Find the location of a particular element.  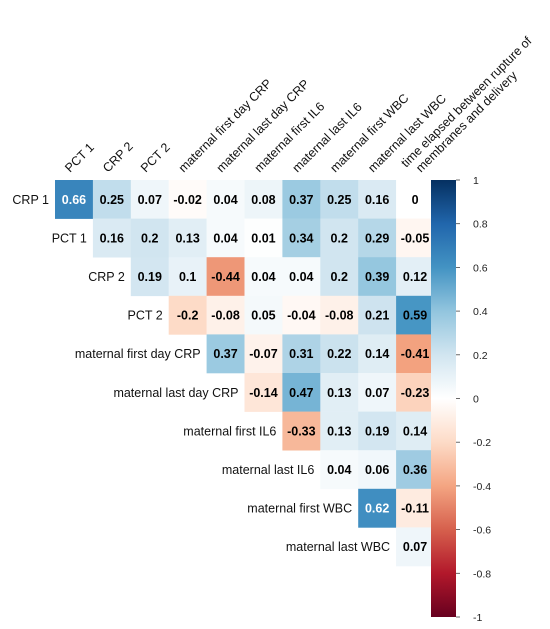

row-label-crp-2: CRP 2 is located at coordinates (106, 277).